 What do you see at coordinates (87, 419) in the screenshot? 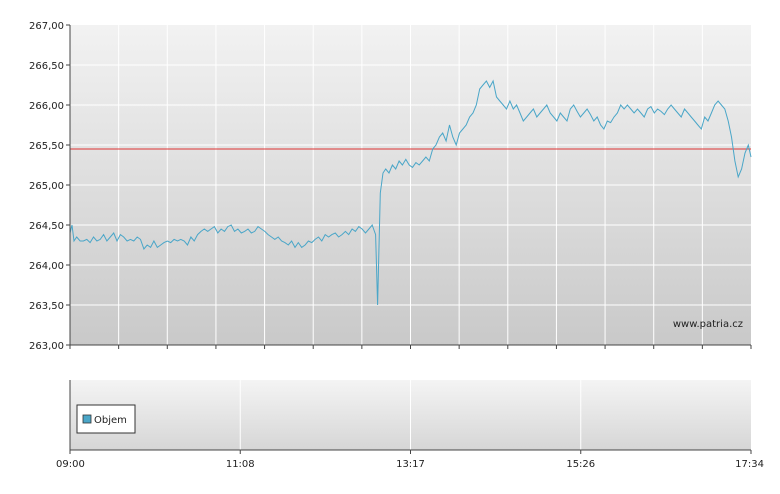
I see `legend-swatch` at bounding box center [87, 419].